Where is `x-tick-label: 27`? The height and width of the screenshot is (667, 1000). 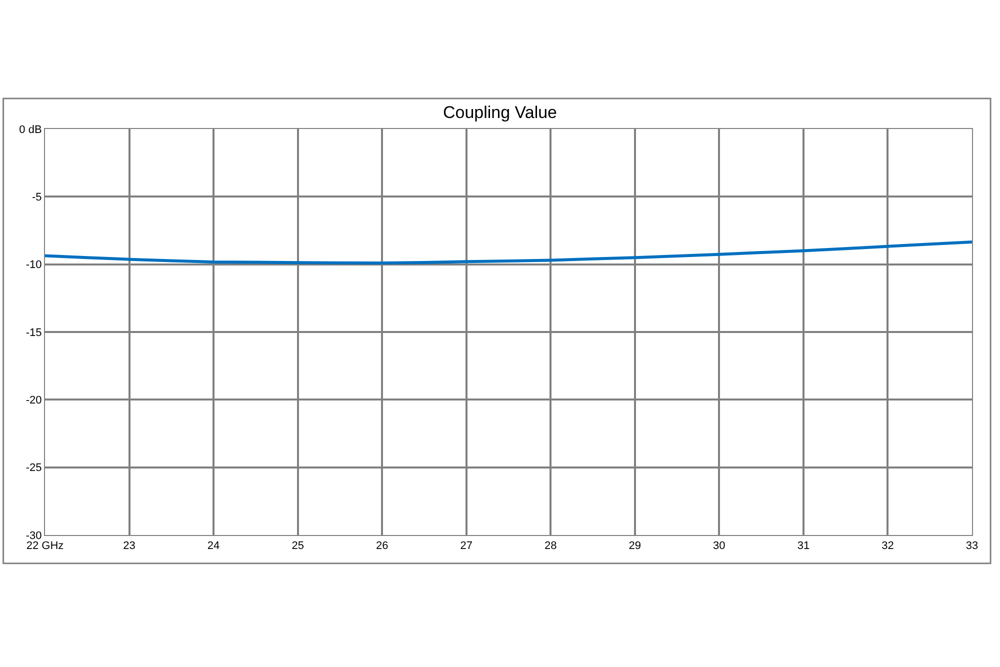
x-tick-label: 27 is located at coordinates (466, 546).